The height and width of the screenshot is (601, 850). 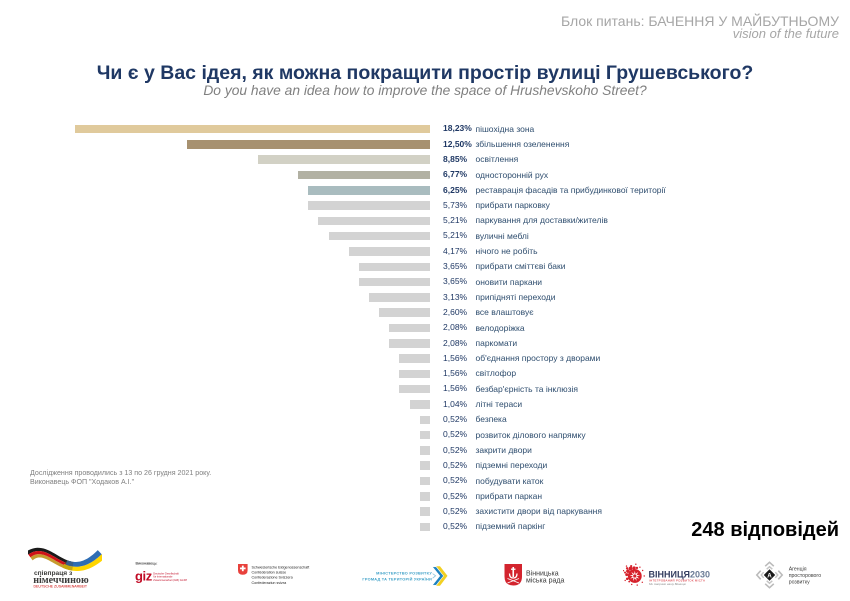 I want to click on svg-text: Вінницька, so click(x=542, y=573).